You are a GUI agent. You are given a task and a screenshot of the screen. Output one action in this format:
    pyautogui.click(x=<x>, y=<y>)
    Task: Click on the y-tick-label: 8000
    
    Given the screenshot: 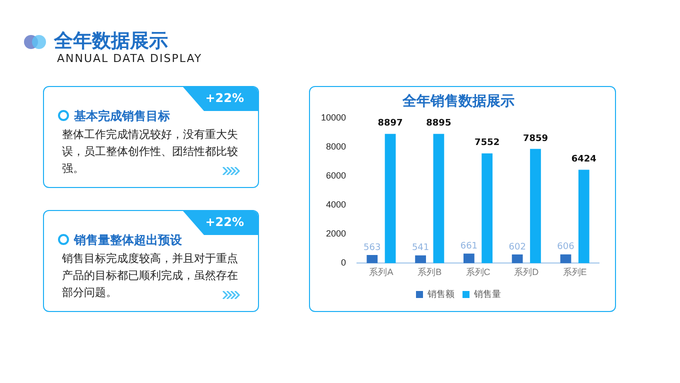 What is the action you would take?
    pyautogui.click(x=336, y=146)
    